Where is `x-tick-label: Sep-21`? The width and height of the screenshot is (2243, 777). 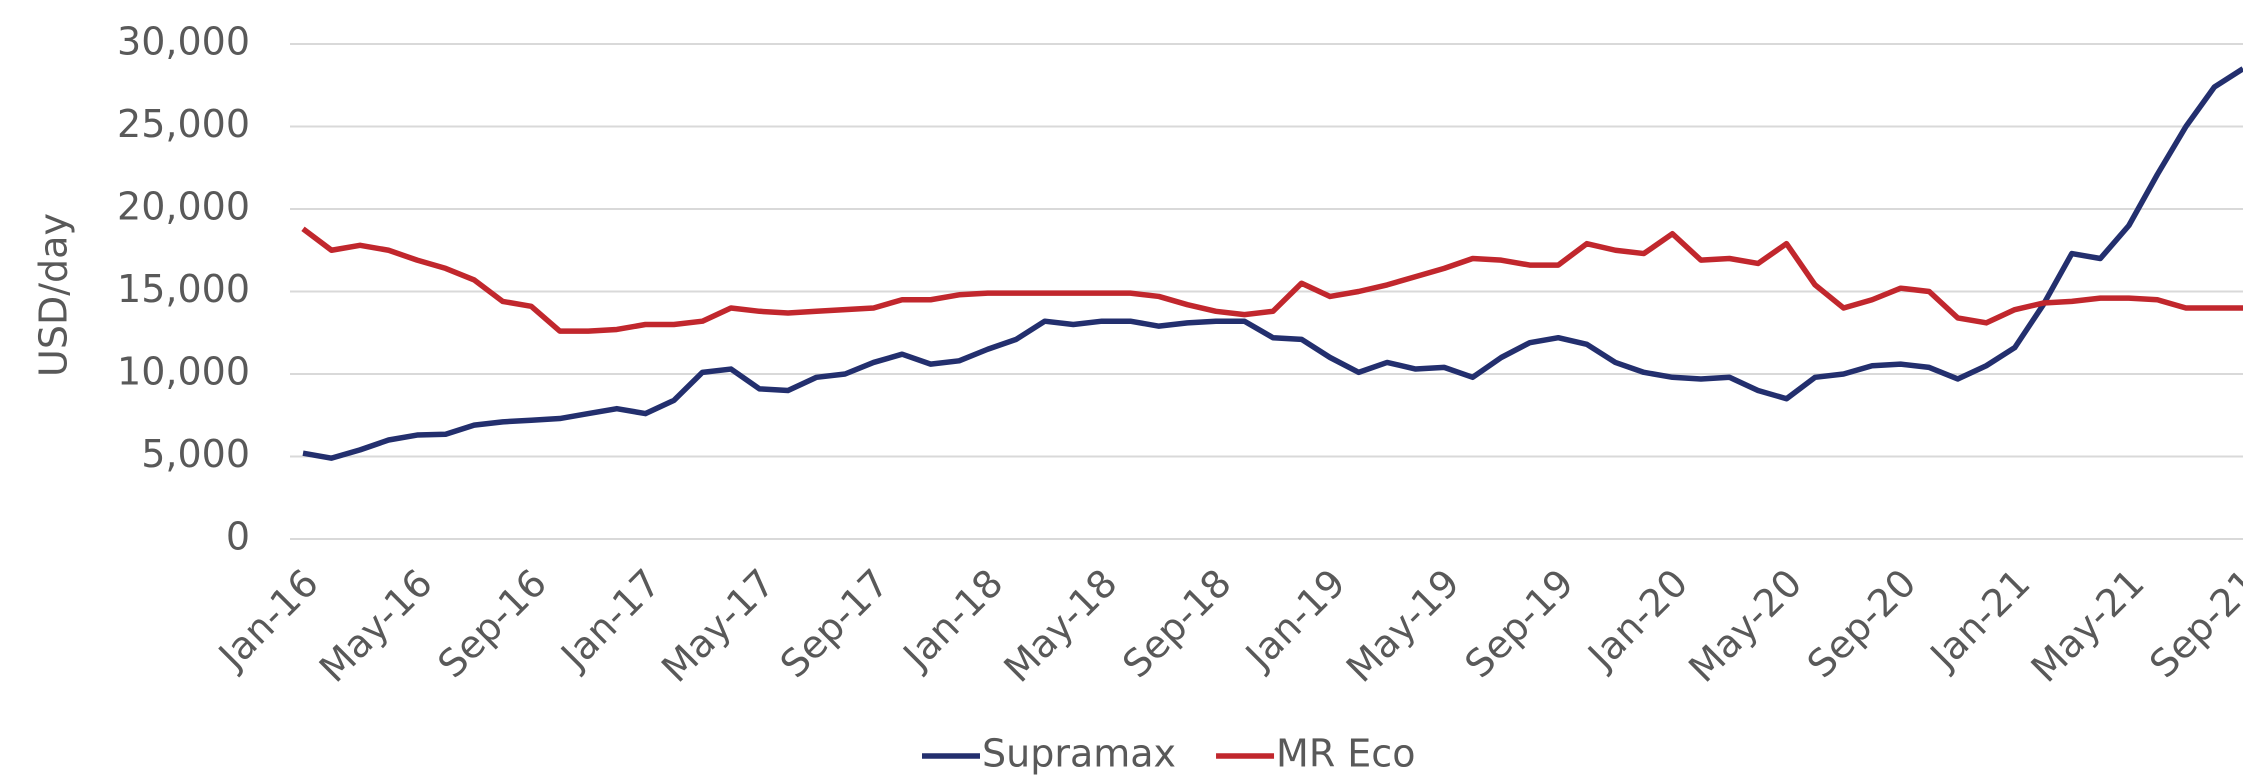 x-tick-label: Sep-21 is located at coordinates (2192, 624).